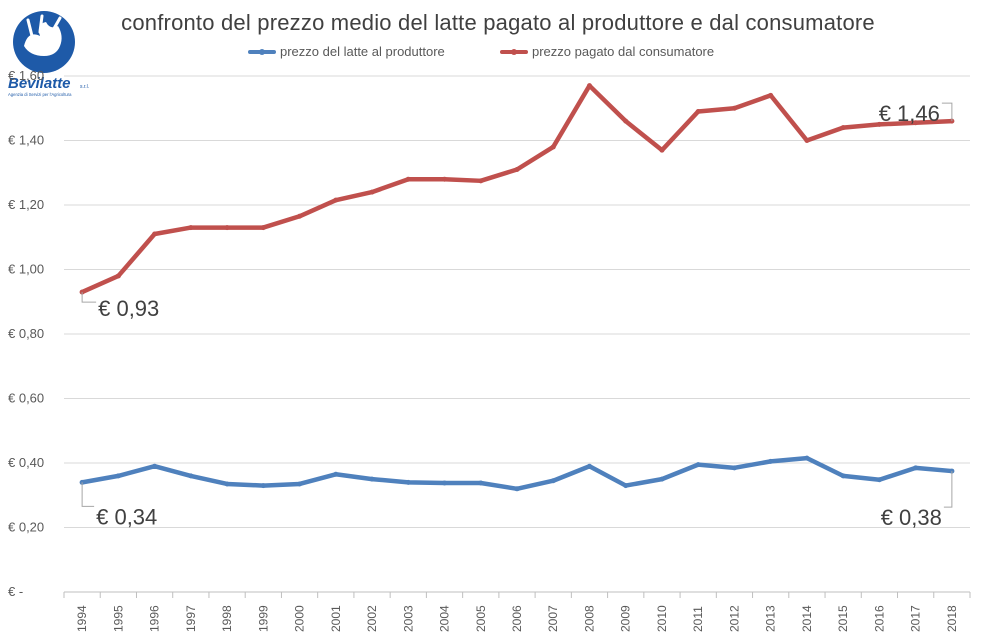 The width and height of the screenshot is (982, 638). I want to click on y-tick-label: € 0,80, so click(26, 333).